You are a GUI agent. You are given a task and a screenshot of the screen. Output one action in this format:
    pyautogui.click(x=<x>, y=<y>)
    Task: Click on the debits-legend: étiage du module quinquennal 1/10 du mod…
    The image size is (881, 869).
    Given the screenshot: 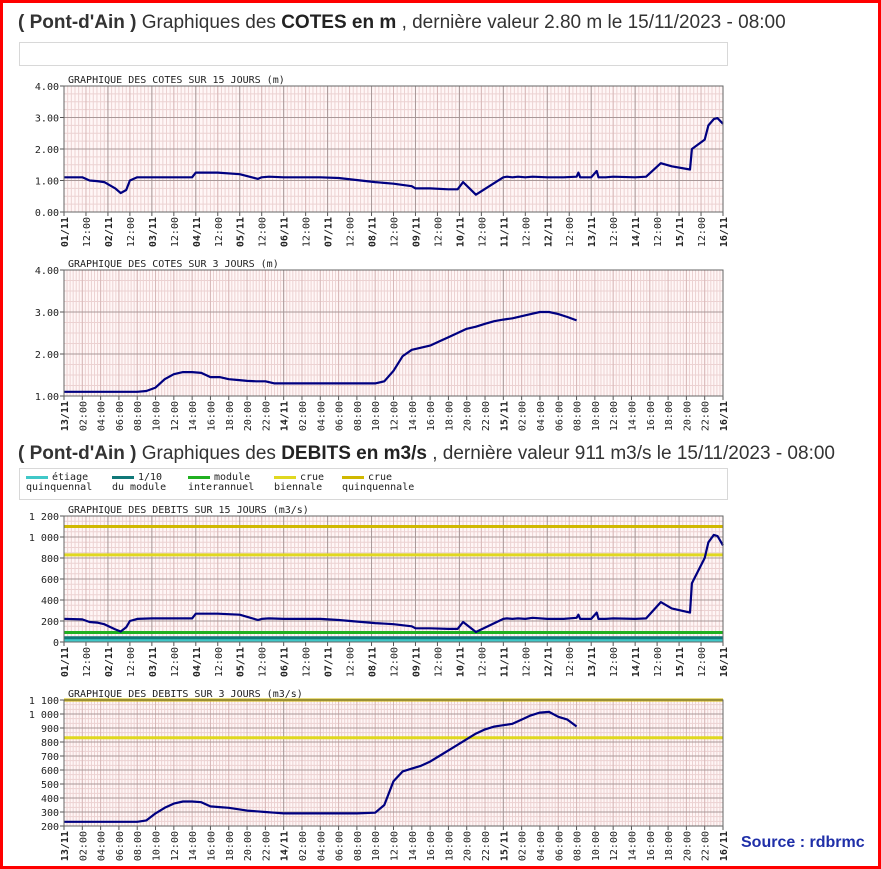 What is the action you would take?
    pyautogui.click(x=373, y=484)
    